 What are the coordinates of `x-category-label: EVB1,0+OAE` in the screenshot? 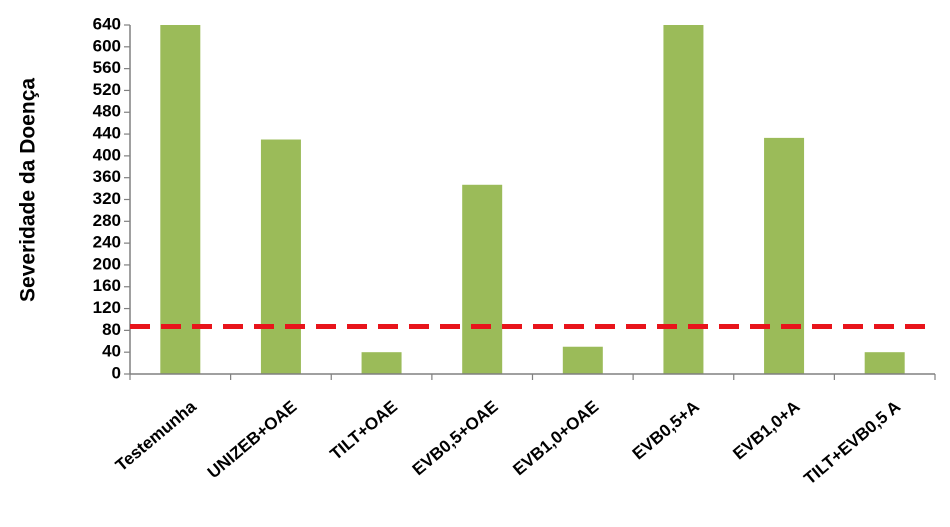 It's located at (555, 438).